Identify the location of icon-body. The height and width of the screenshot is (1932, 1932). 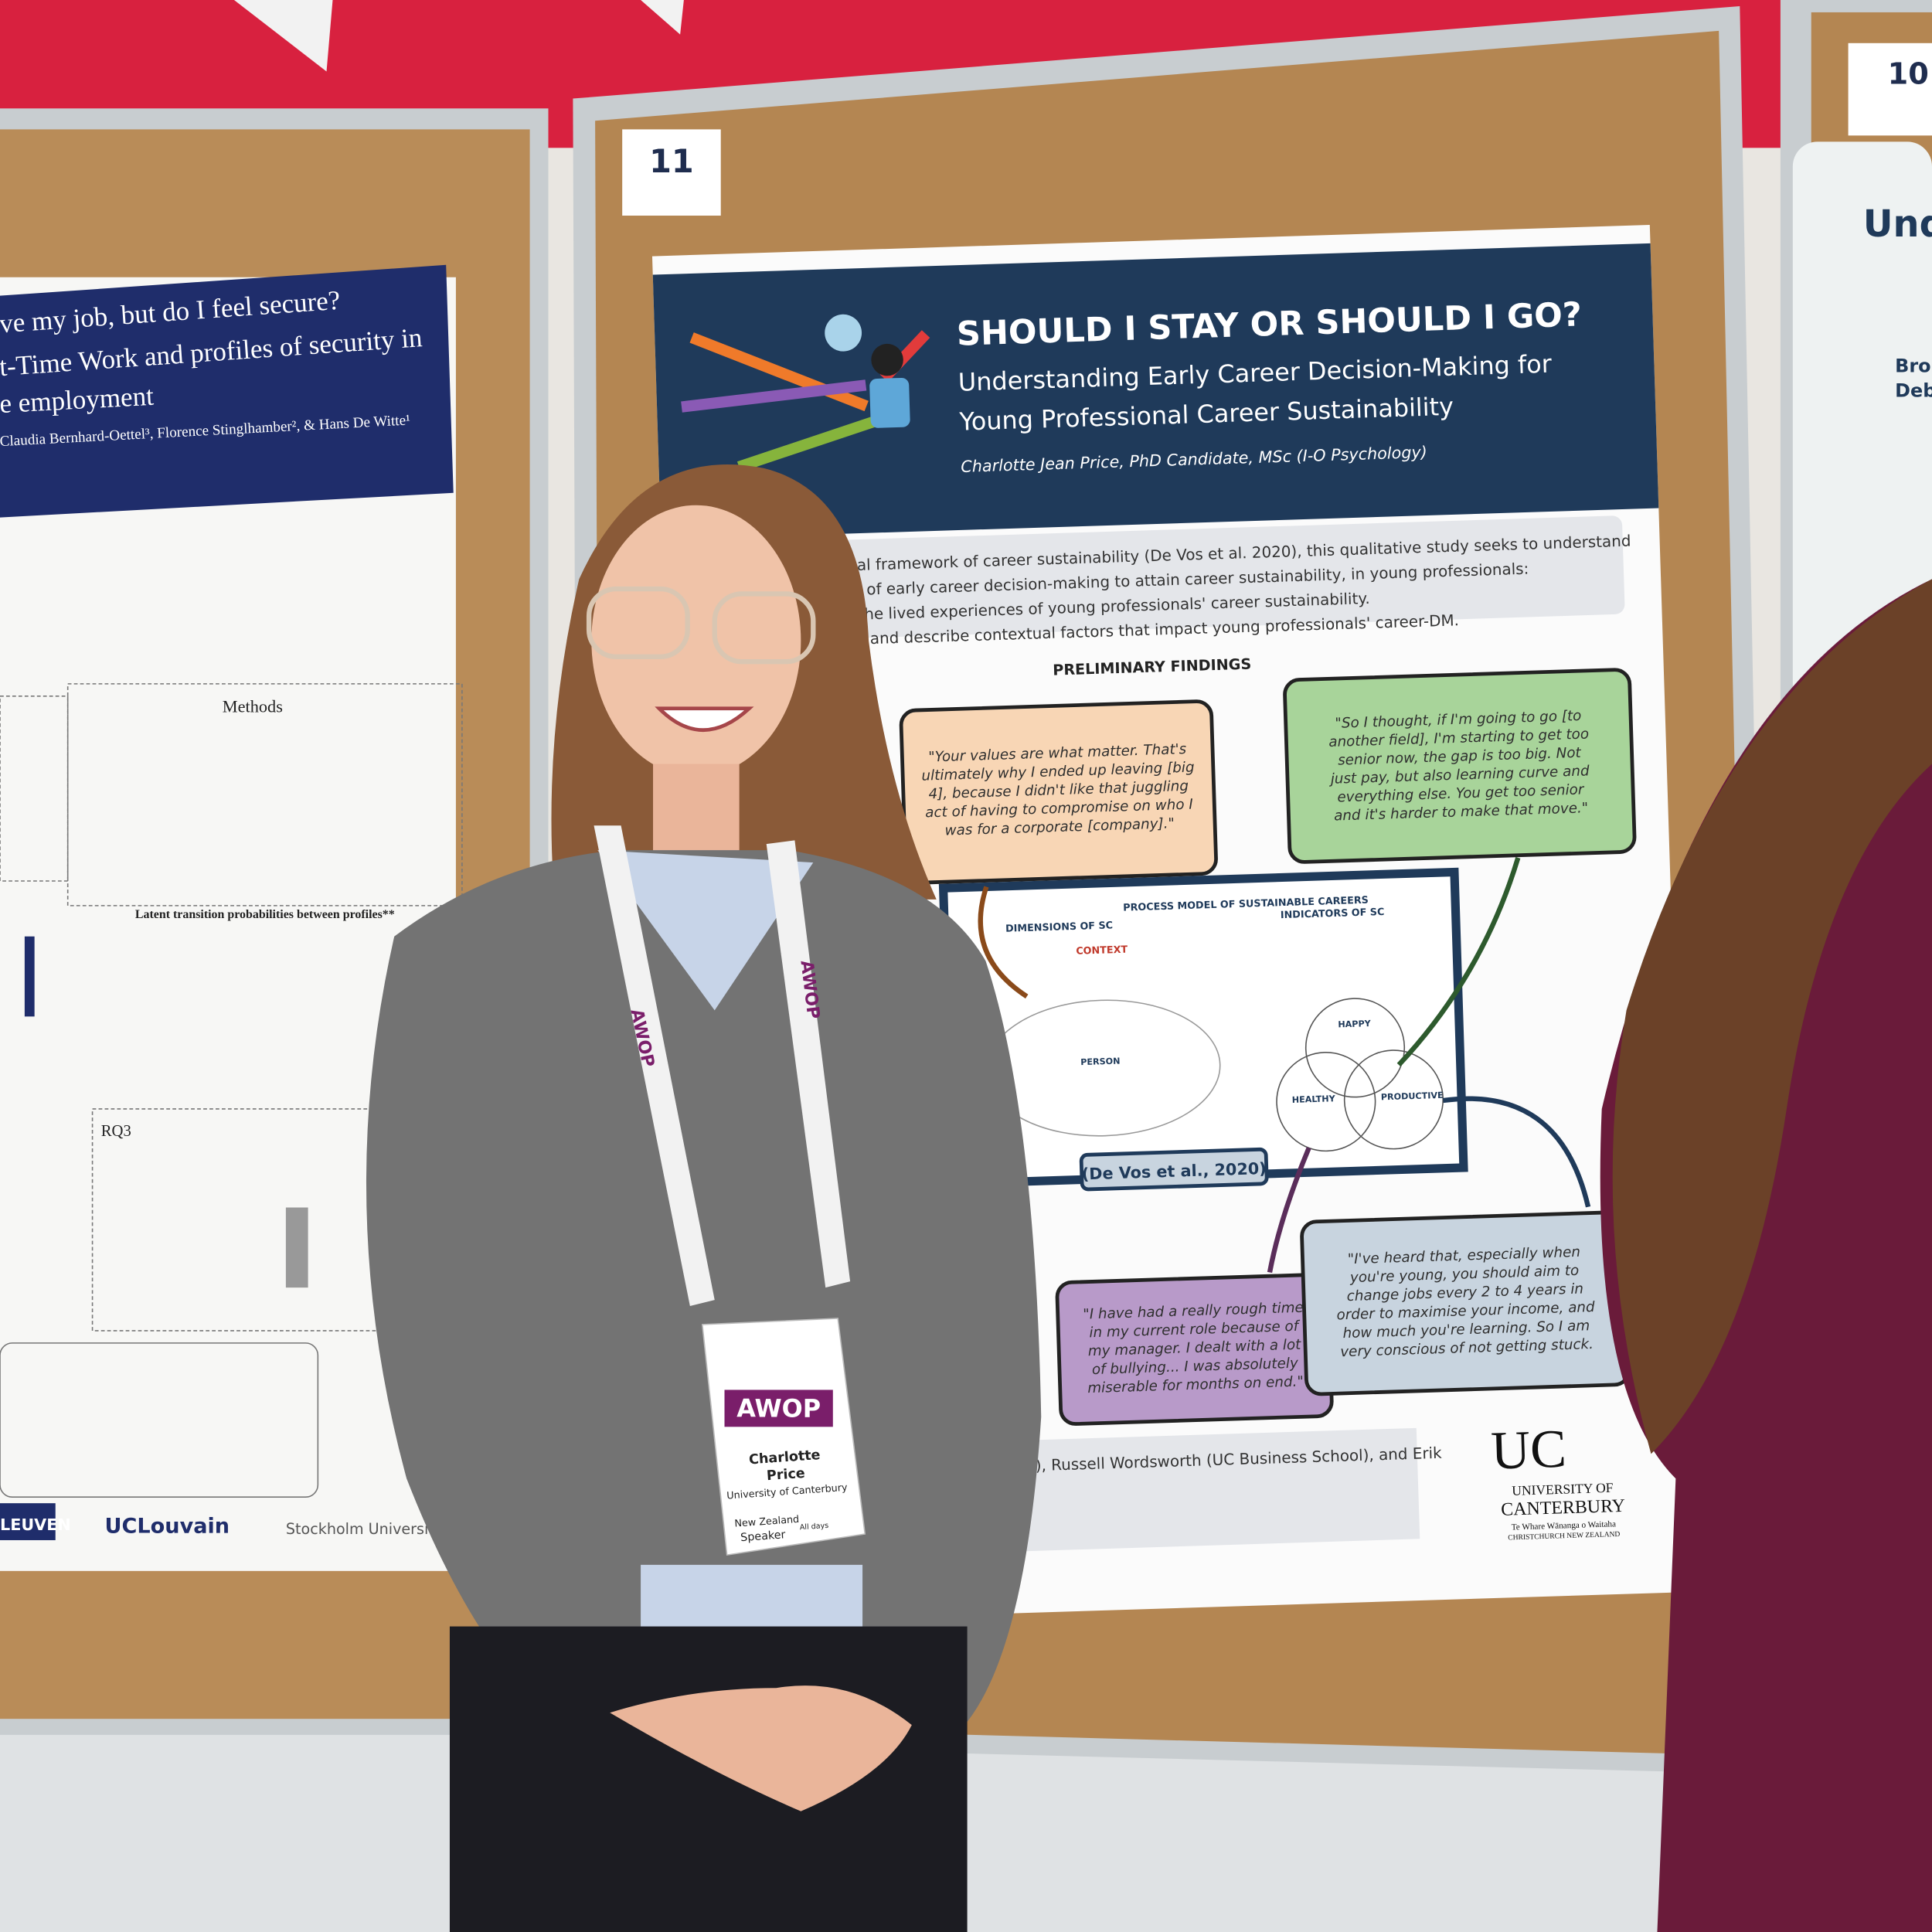
(890, 403).